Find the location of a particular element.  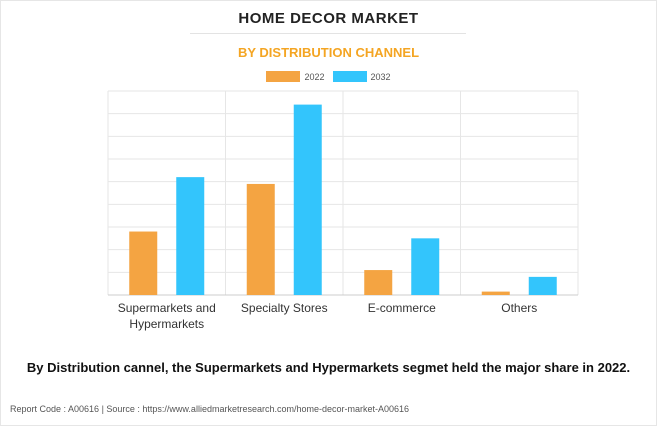

legend: 2022 2032 is located at coordinates (328, 76).